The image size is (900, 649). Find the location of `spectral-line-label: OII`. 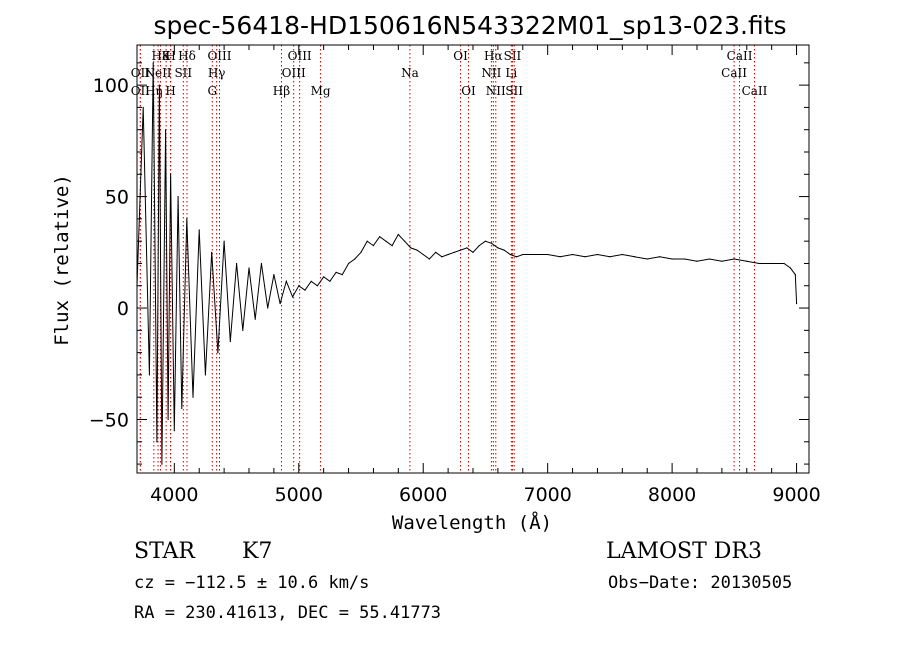

spectral-line-label: OII is located at coordinates (141, 91).